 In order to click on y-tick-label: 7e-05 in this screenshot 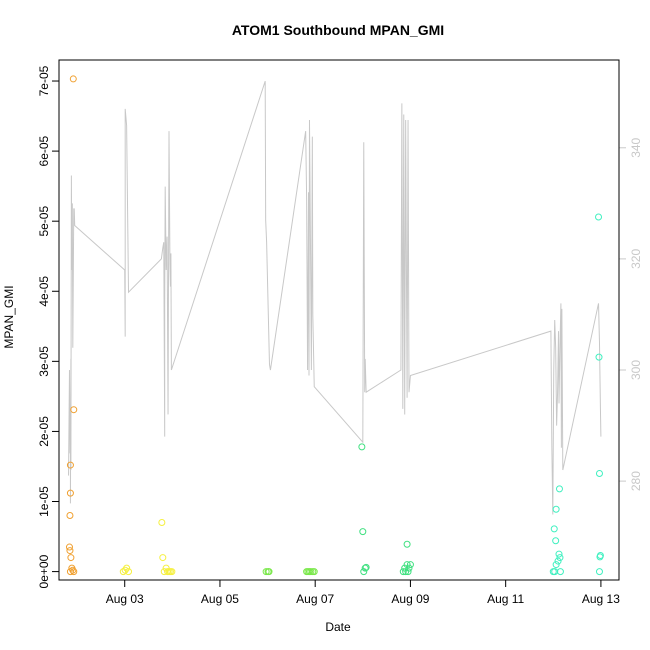, I will do `click(44, 80)`.